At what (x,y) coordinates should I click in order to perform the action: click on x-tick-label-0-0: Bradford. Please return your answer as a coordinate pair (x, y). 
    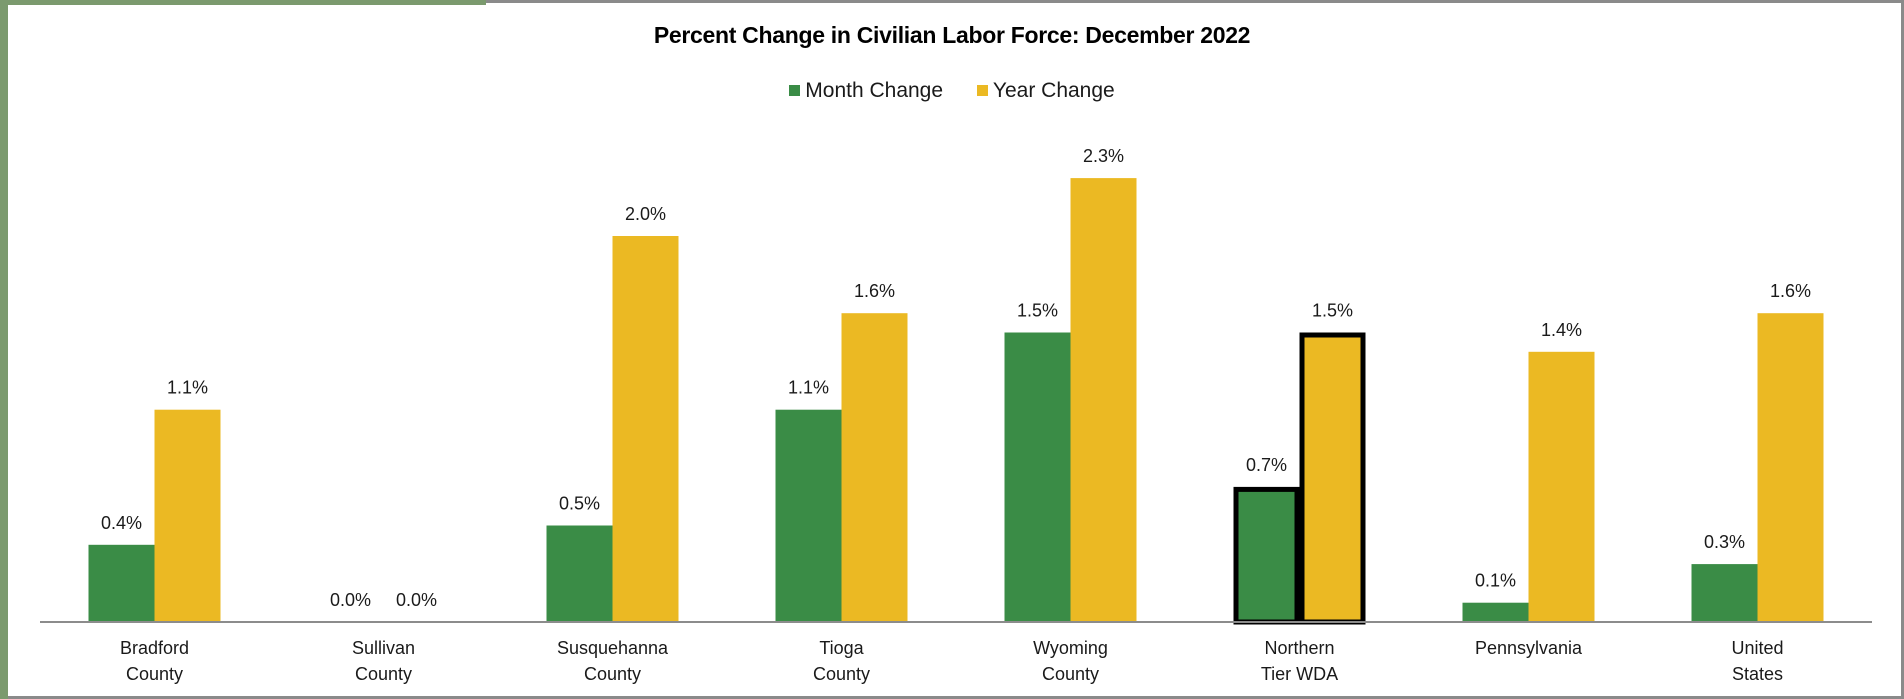
    Looking at the image, I should click on (154, 648).